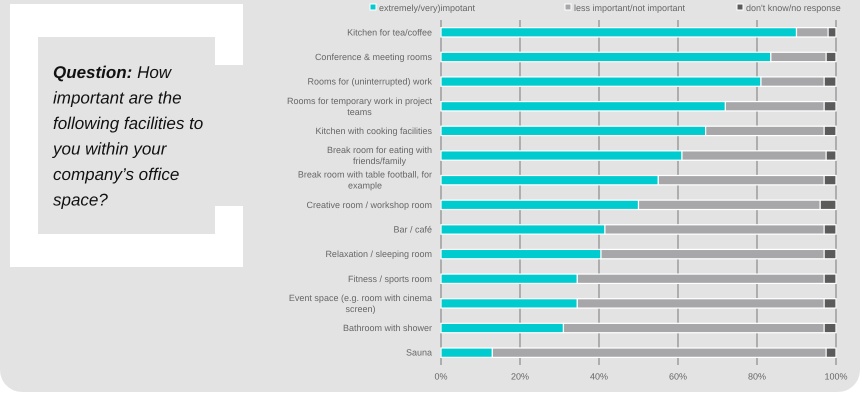 Image resolution: width=862 pixels, height=400 pixels. What do you see at coordinates (678, 376) in the screenshot?
I see `x-tick-label: 60%` at bounding box center [678, 376].